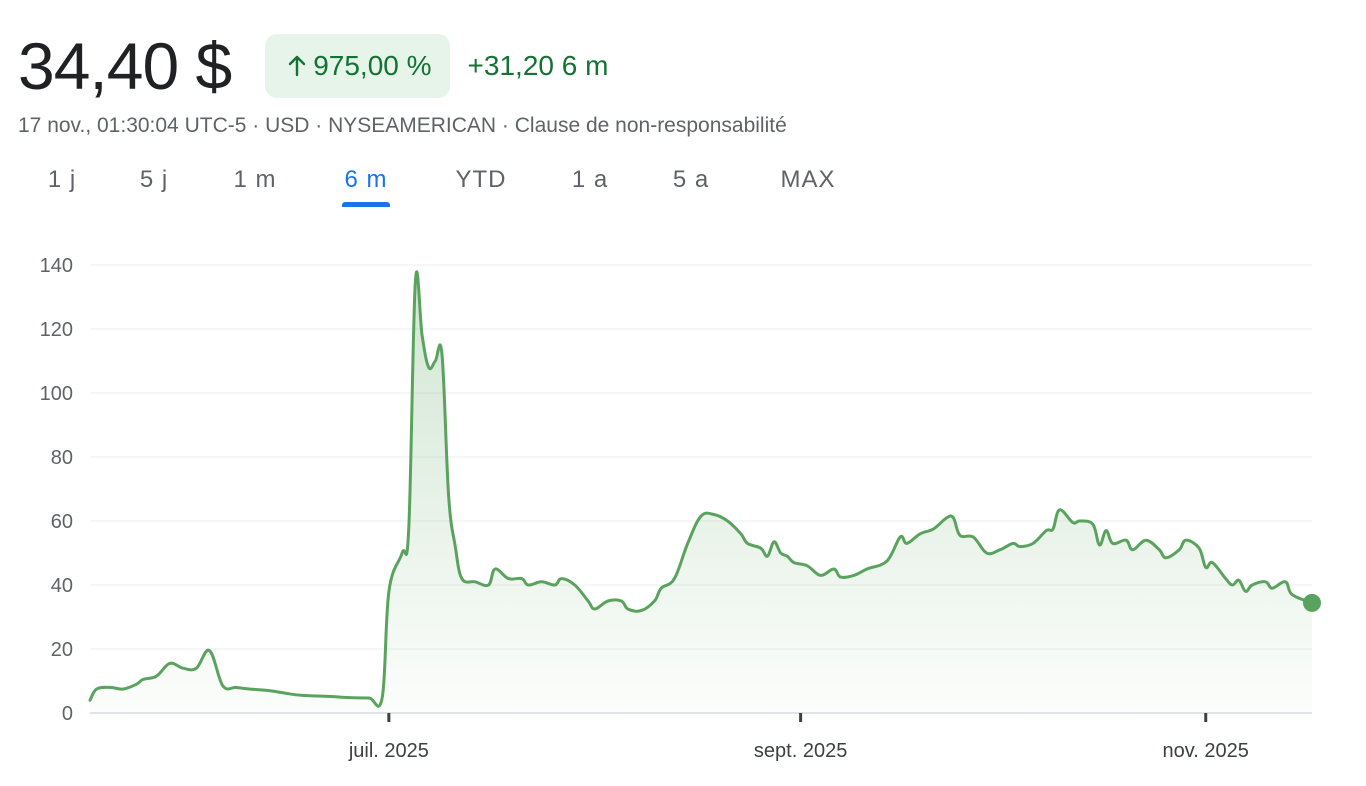 Image resolution: width=1366 pixels, height=786 pixels. What do you see at coordinates (808, 179) in the screenshot?
I see `tab-max: MAX` at bounding box center [808, 179].